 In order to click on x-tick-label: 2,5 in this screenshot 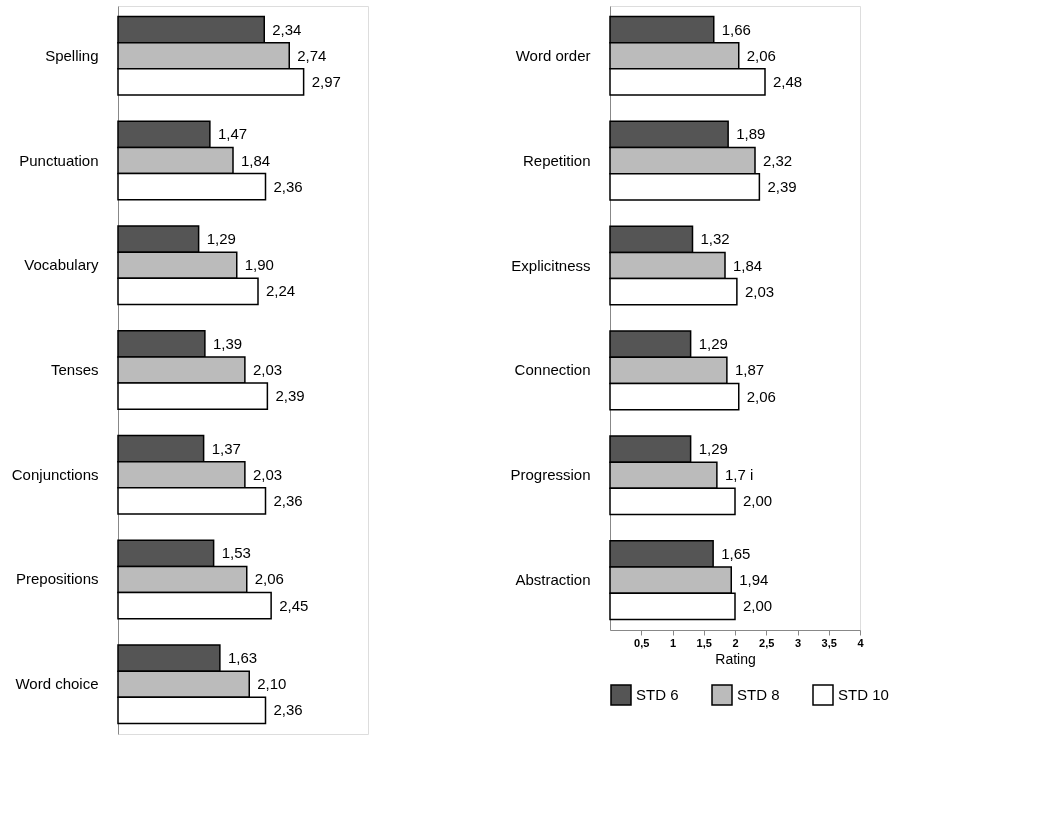, I will do `click(767, 642)`.